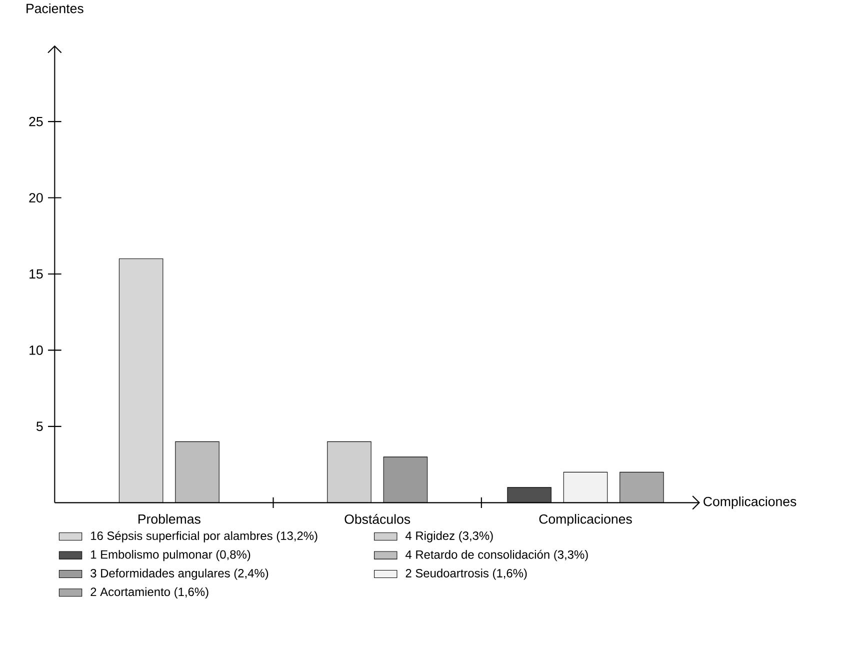 This screenshot has height=652, width=864. Describe the element at coordinates (466, 574) in the screenshot. I see `legend-label: 2 Seudoartrosis (1,6%)` at that location.